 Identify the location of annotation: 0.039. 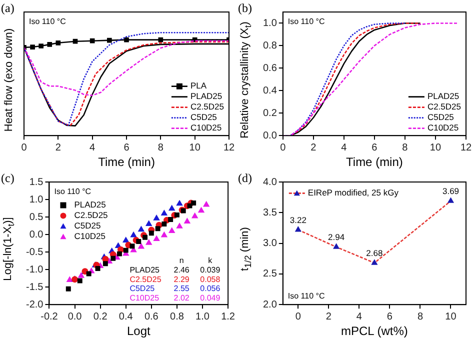
(210, 270).